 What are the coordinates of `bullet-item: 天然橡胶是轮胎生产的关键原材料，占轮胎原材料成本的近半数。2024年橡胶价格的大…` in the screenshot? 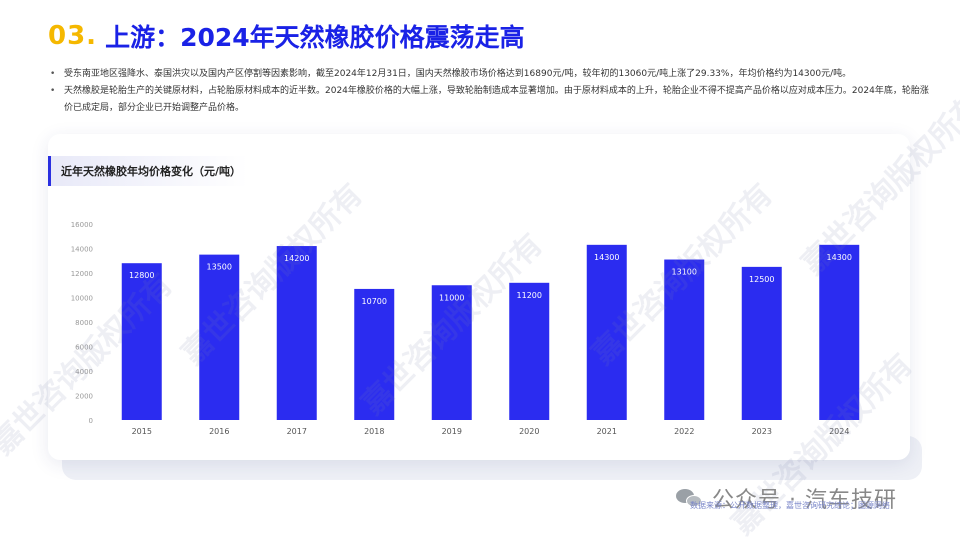 It's located at (490, 100).